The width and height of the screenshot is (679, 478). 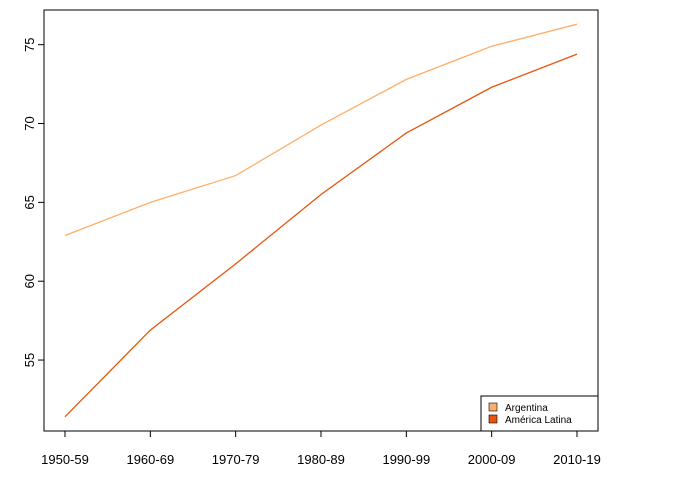 What do you see at coordinates (236, 459) in the screenshot?
I see `x-tick-label: 1970-79` at bounding box center [236, 459].